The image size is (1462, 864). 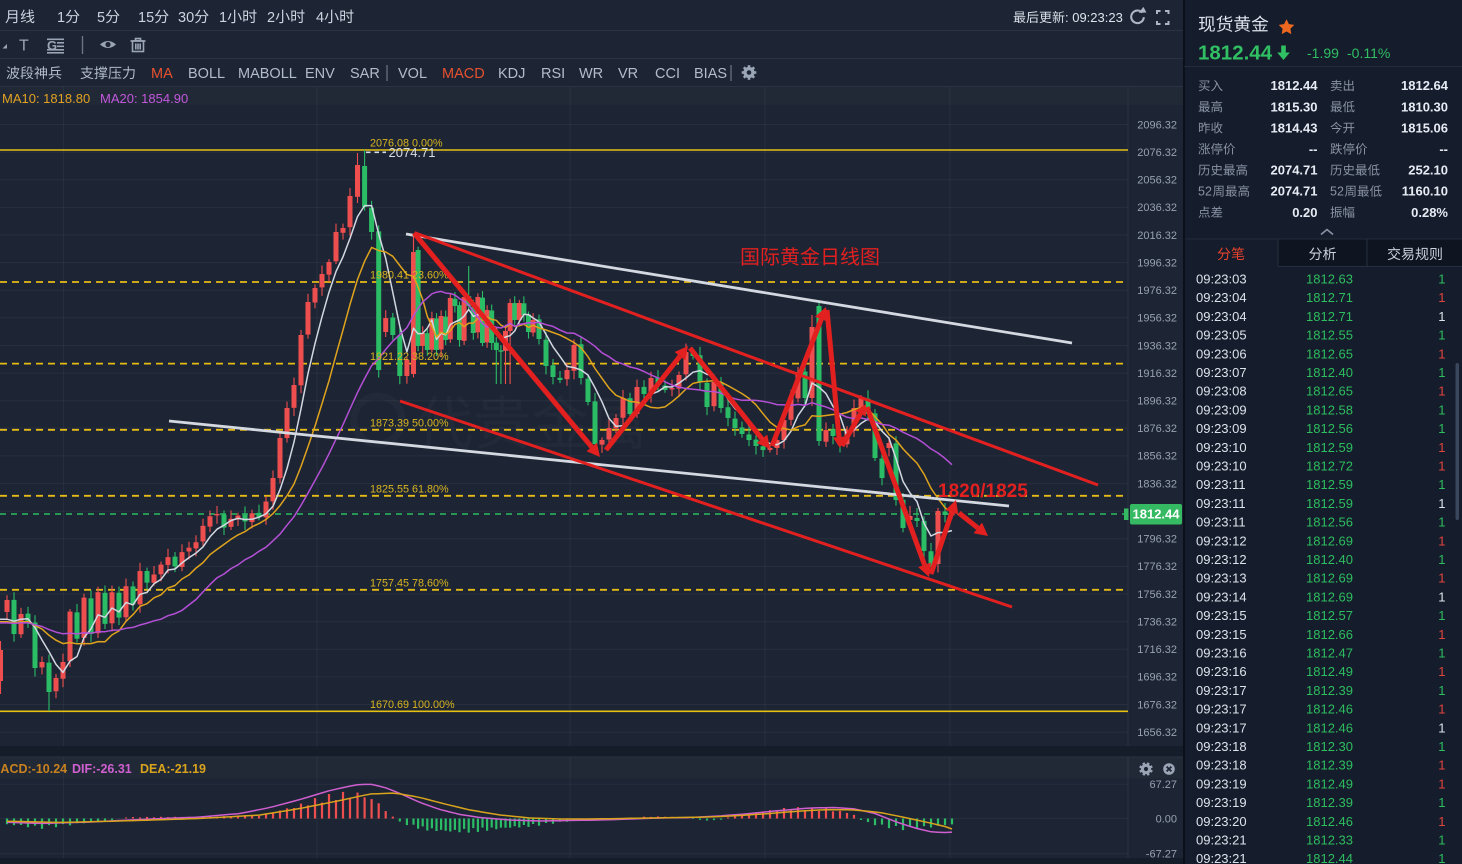 What do you see at coordinates (52, 45) in the screenshot?
I see `svg-text: G` at bounding box center [52, 45].